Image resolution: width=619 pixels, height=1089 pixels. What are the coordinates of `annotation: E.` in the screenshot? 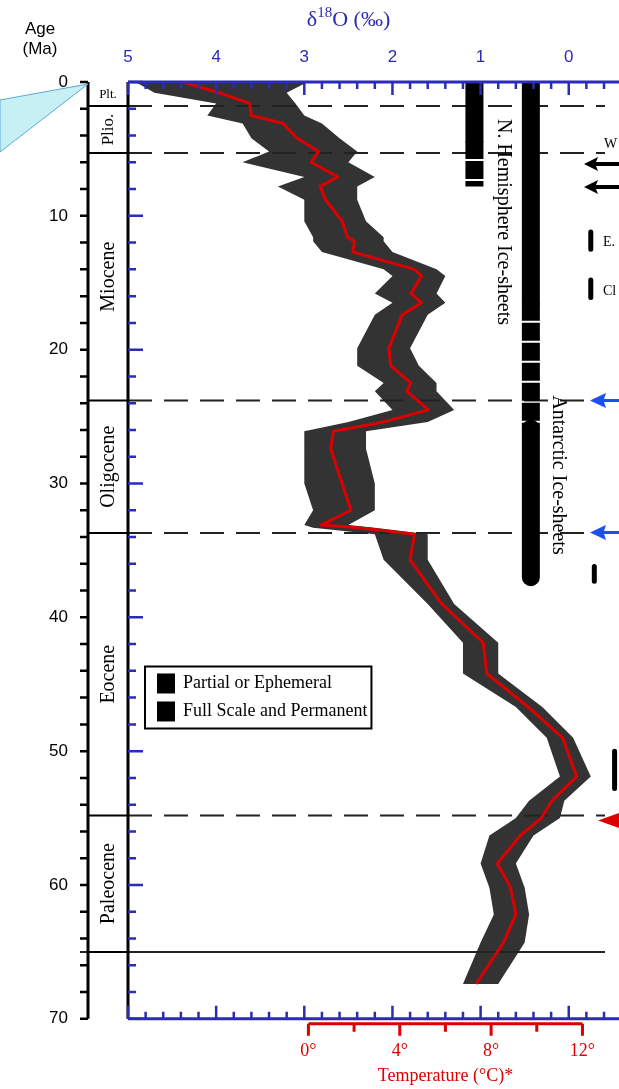 It's located at (609, 241).